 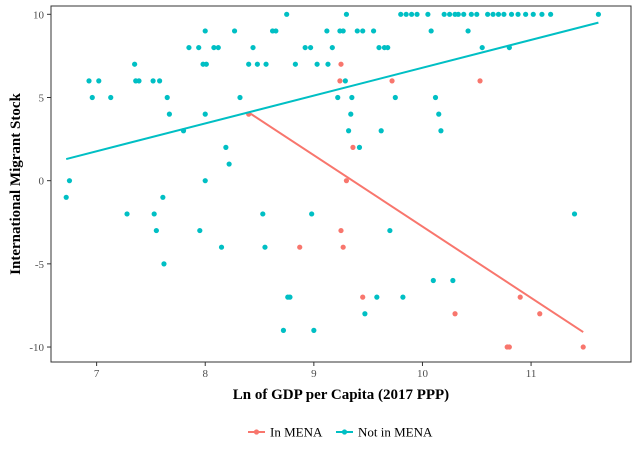 I want to click on y-tick-label-2: 0, so click(x=42, y=182).